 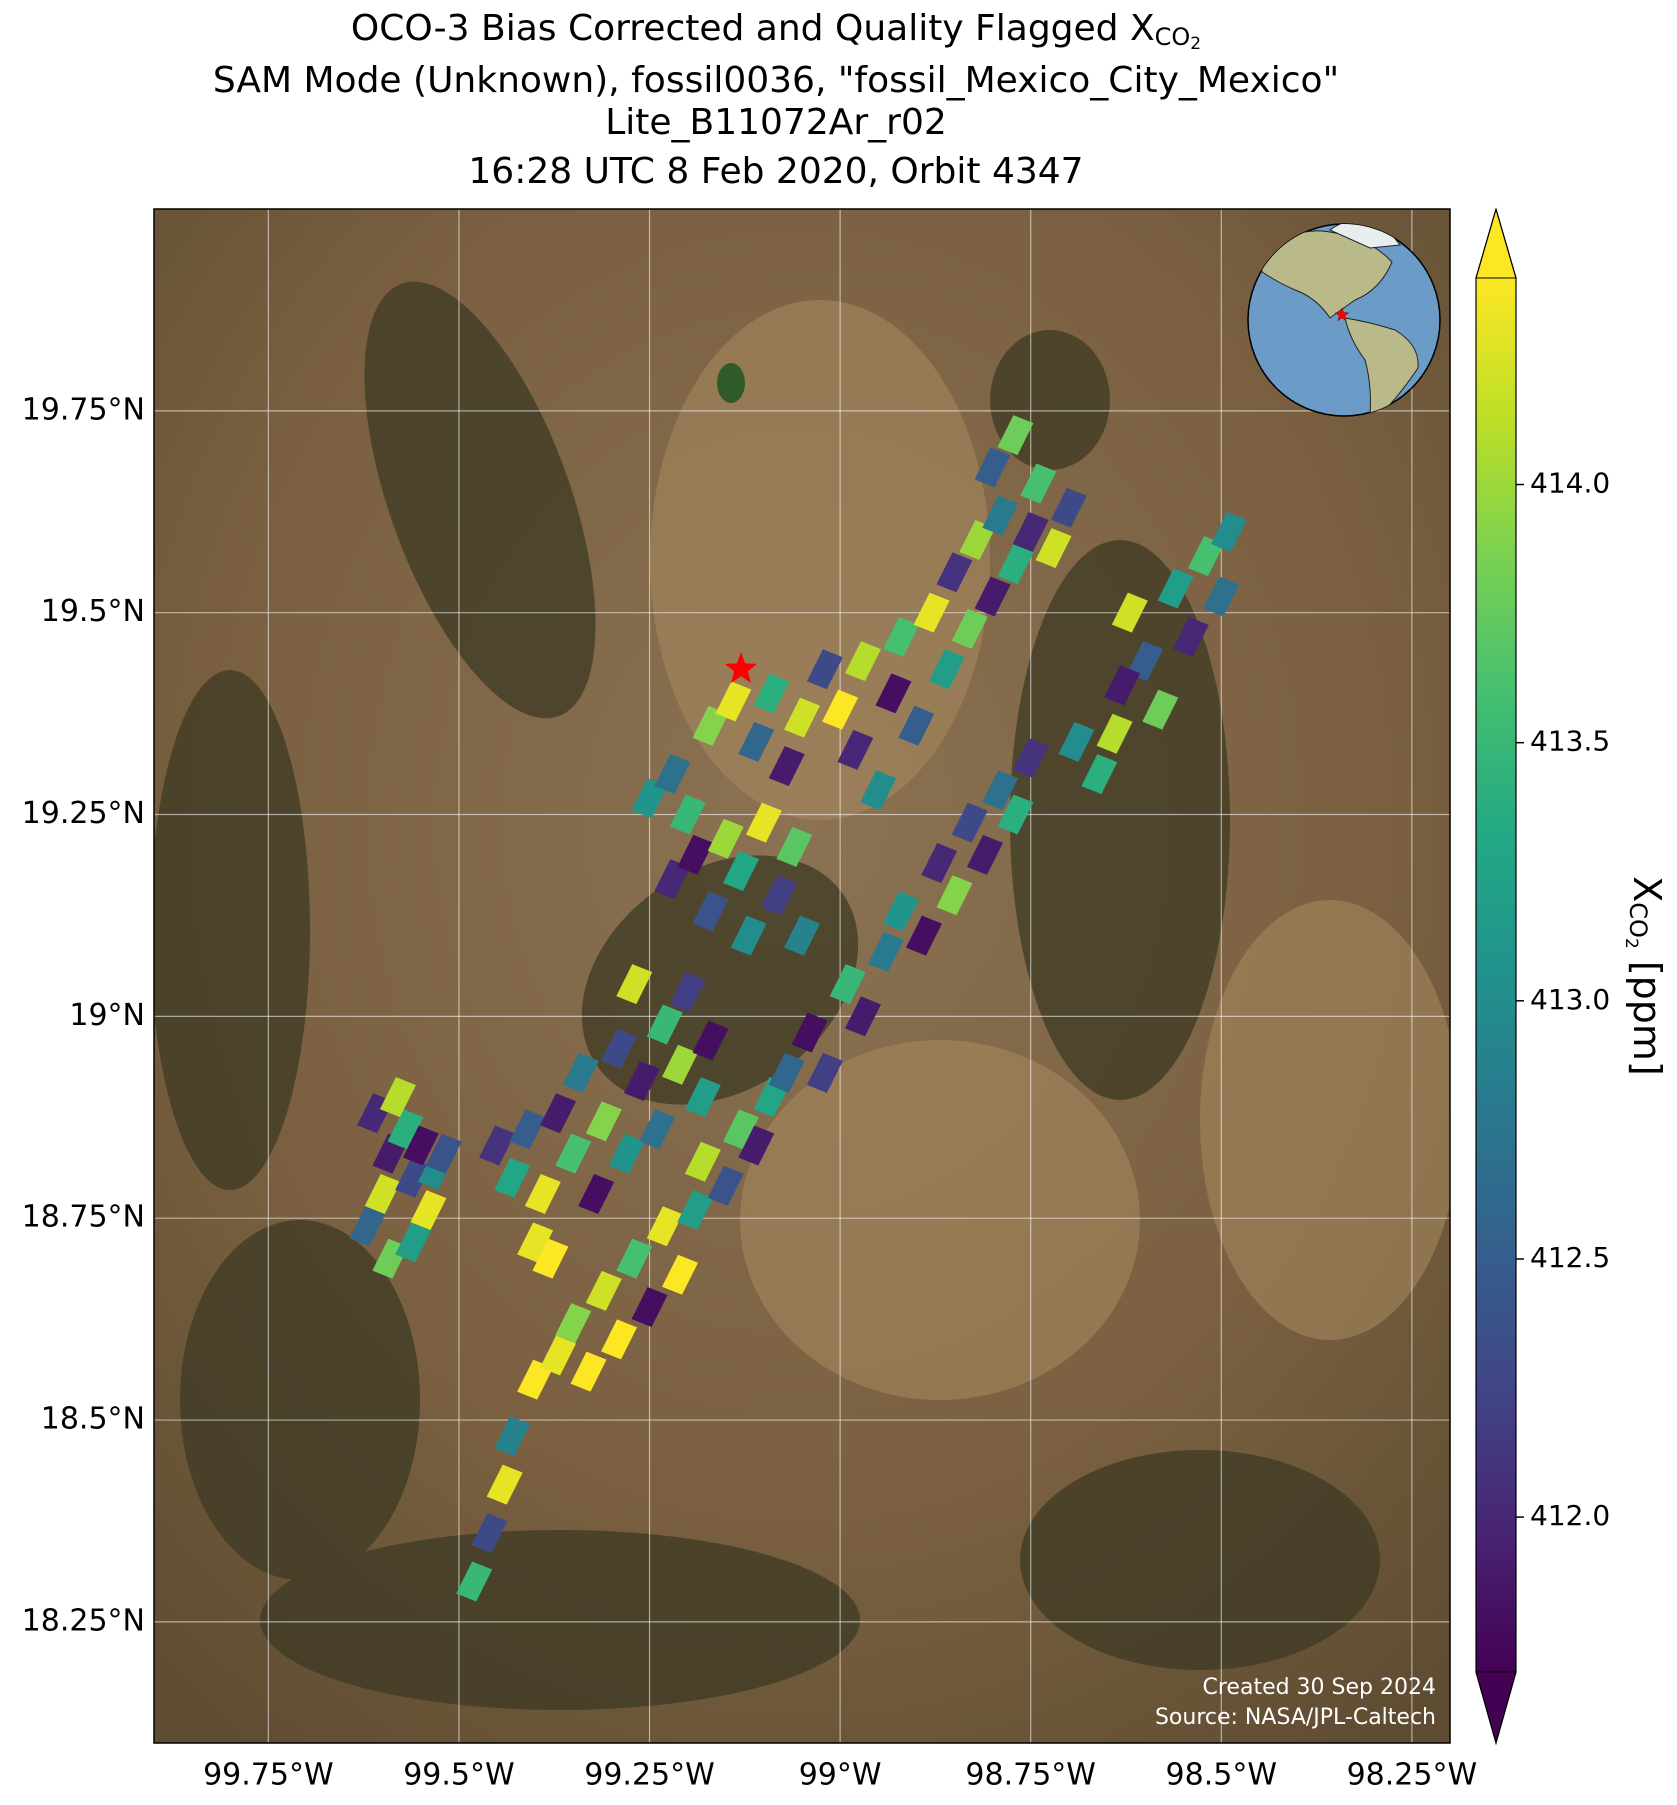 What do you see at coordinates (1412, 1775) in the screenshot?
I see `x-tick-label: 98.25°W` at bounding box center [1412, 1775].